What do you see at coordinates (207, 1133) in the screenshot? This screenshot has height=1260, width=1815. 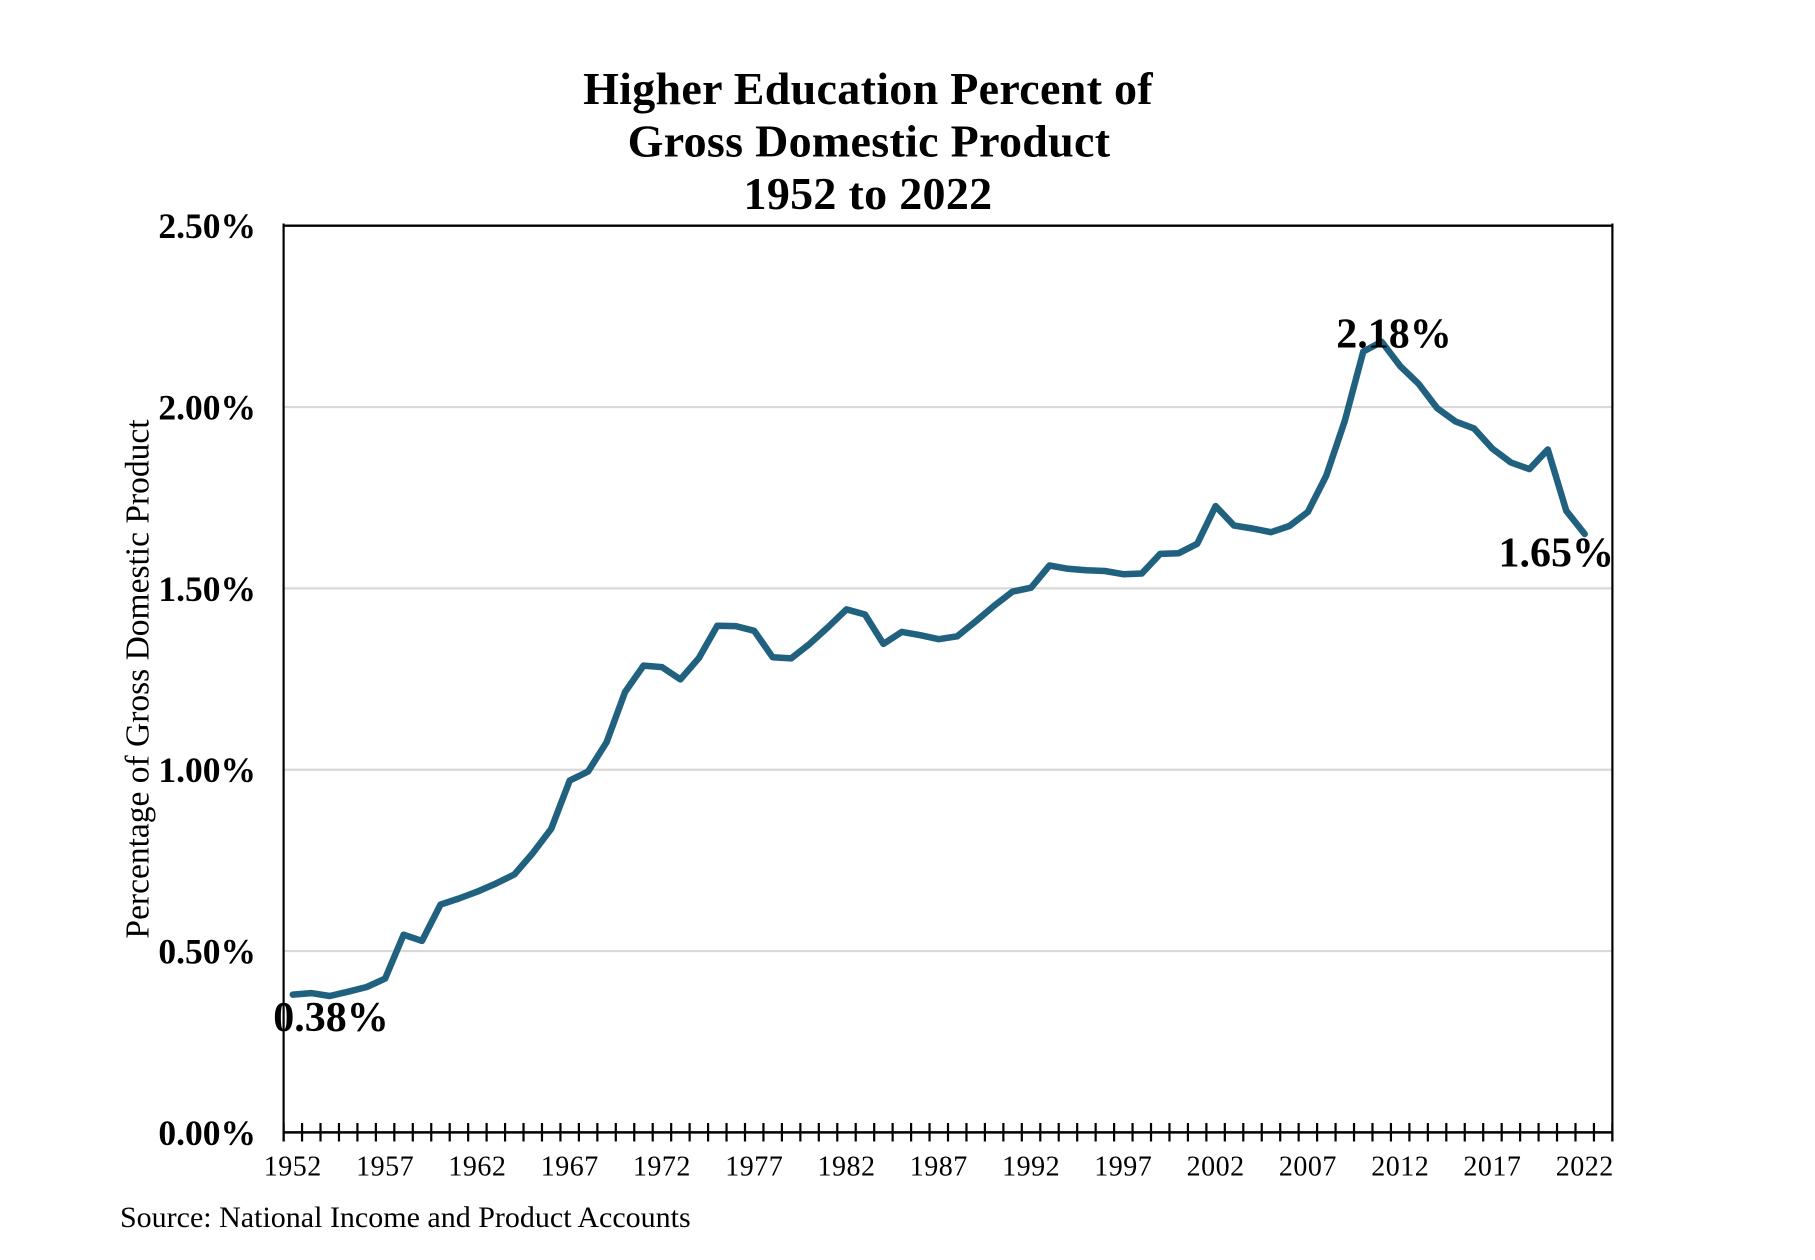 I see `svg-text: 0.00%` at bounding box center [207, 1133].